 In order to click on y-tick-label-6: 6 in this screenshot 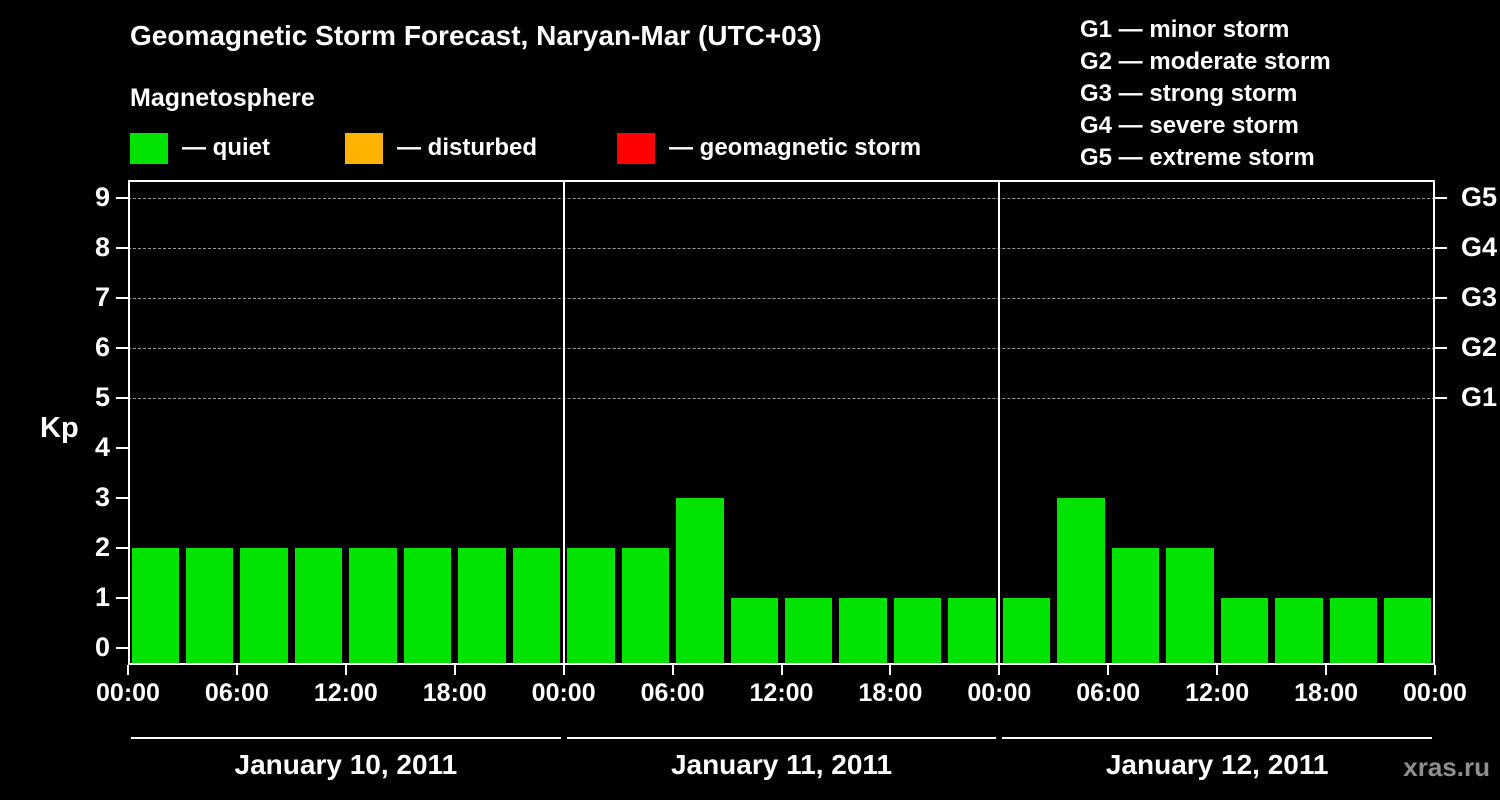, I will do `click(102, 347)`.